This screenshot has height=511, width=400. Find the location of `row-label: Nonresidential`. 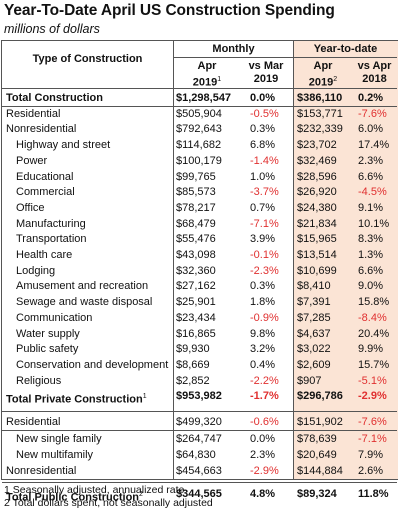

row-label: Nonresidential is located at coordinates (41, 471).